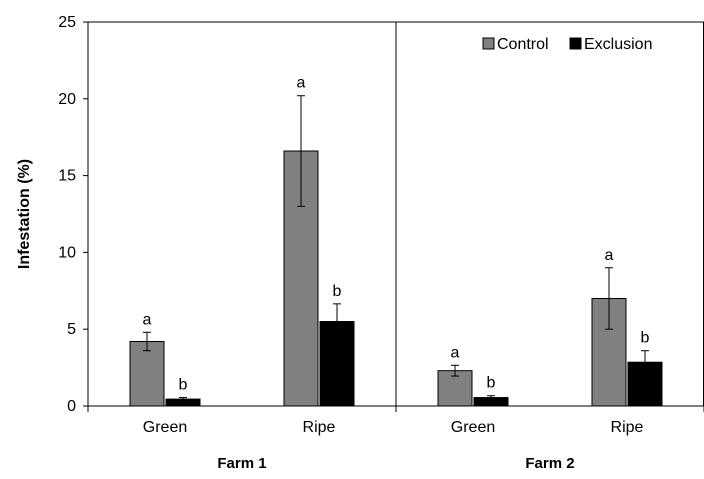 The image size is (704, 479). What do you see at coordinates (567, 44) in the screenshot?
I see `legend: Control Exclusion` at bounding box center [567, 44].